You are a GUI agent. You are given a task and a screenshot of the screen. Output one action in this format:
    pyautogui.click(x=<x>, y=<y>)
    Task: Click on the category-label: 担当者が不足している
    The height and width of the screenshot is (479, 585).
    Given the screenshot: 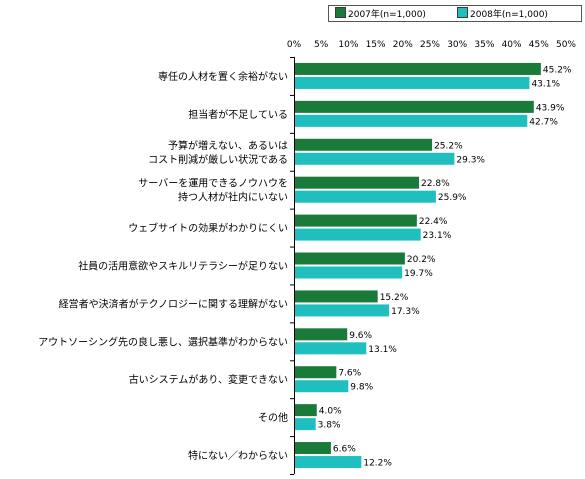 What is the action you would take?
    pyautogui.click(x=238, y=114)
    